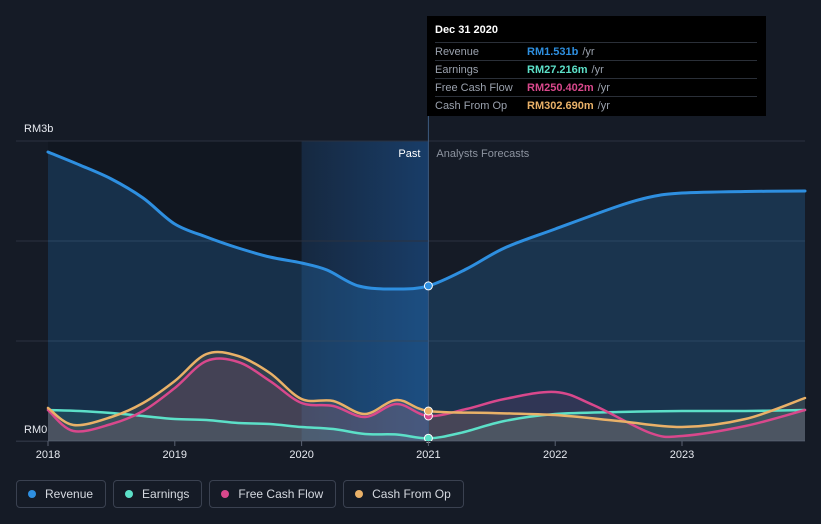  I want to click on past-label: Past, so click(409, 154).